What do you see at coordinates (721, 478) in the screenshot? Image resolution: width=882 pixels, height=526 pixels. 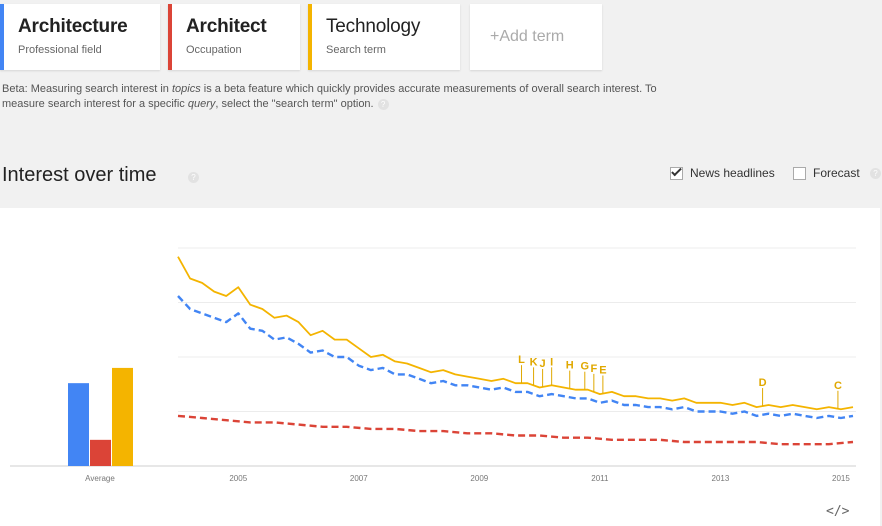 I see `x-tick-label: 2013` at bounding box center [721, 478].